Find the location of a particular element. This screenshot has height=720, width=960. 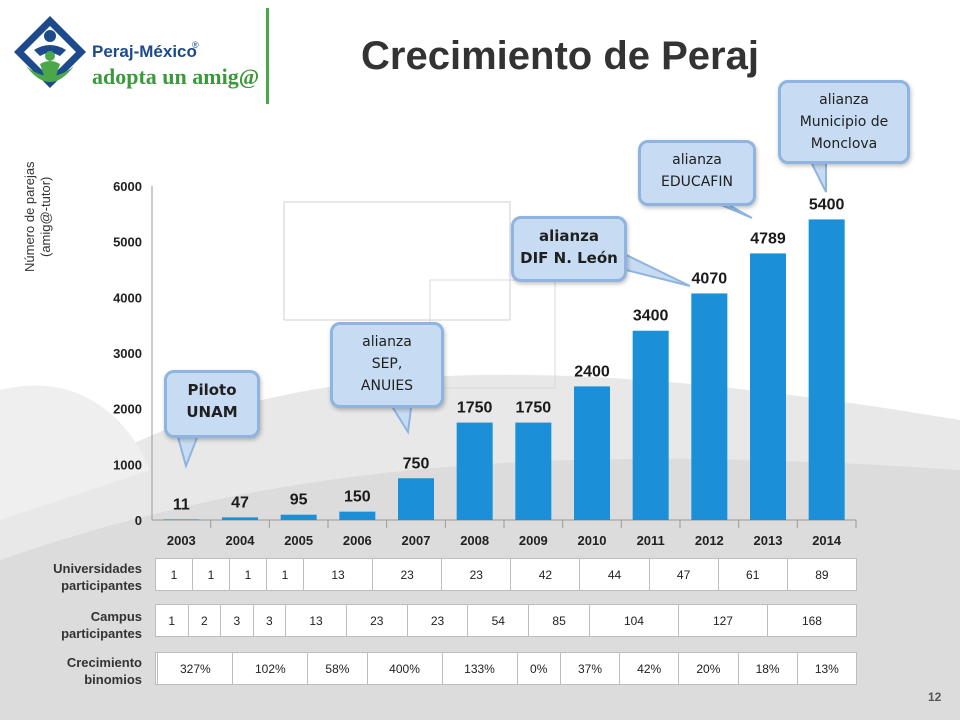

logo-brand: Peraj-México is located at coordinates (144, 51).